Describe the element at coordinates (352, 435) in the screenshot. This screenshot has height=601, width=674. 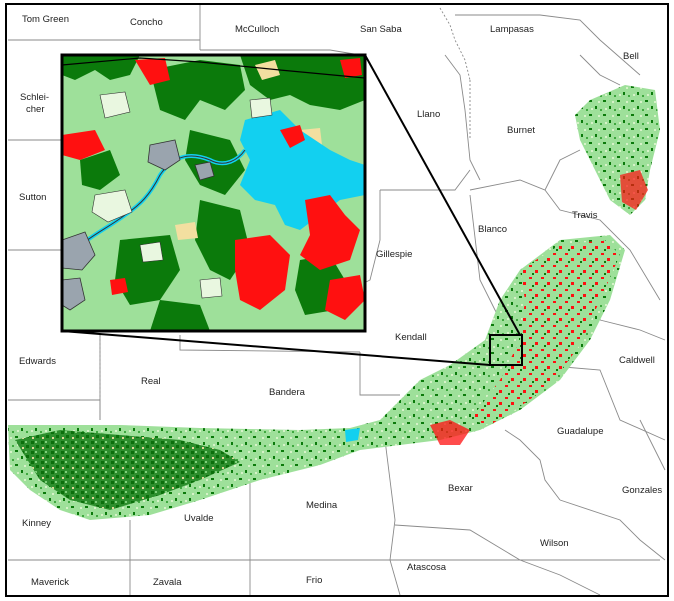
I see `study-area-water-strip` at that location.